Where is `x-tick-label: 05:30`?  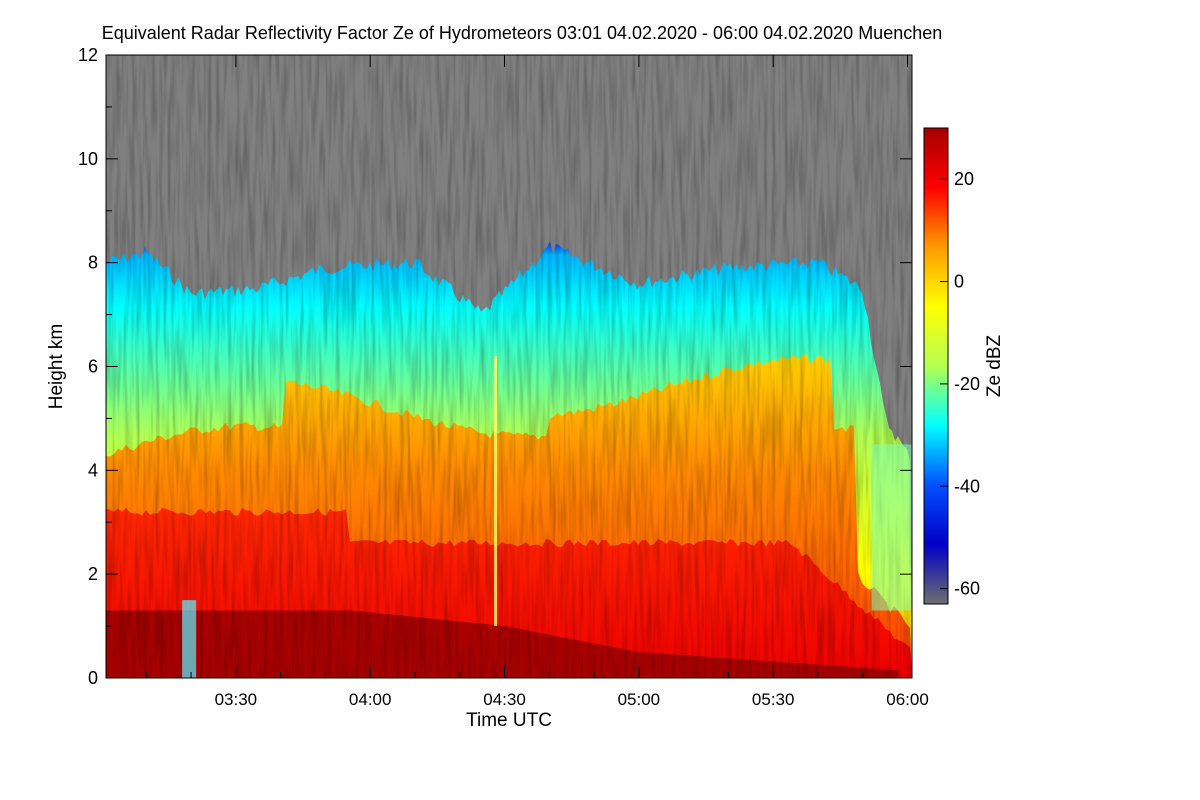
x-tick-label: 05:30 is located at coordinates (773, 699).